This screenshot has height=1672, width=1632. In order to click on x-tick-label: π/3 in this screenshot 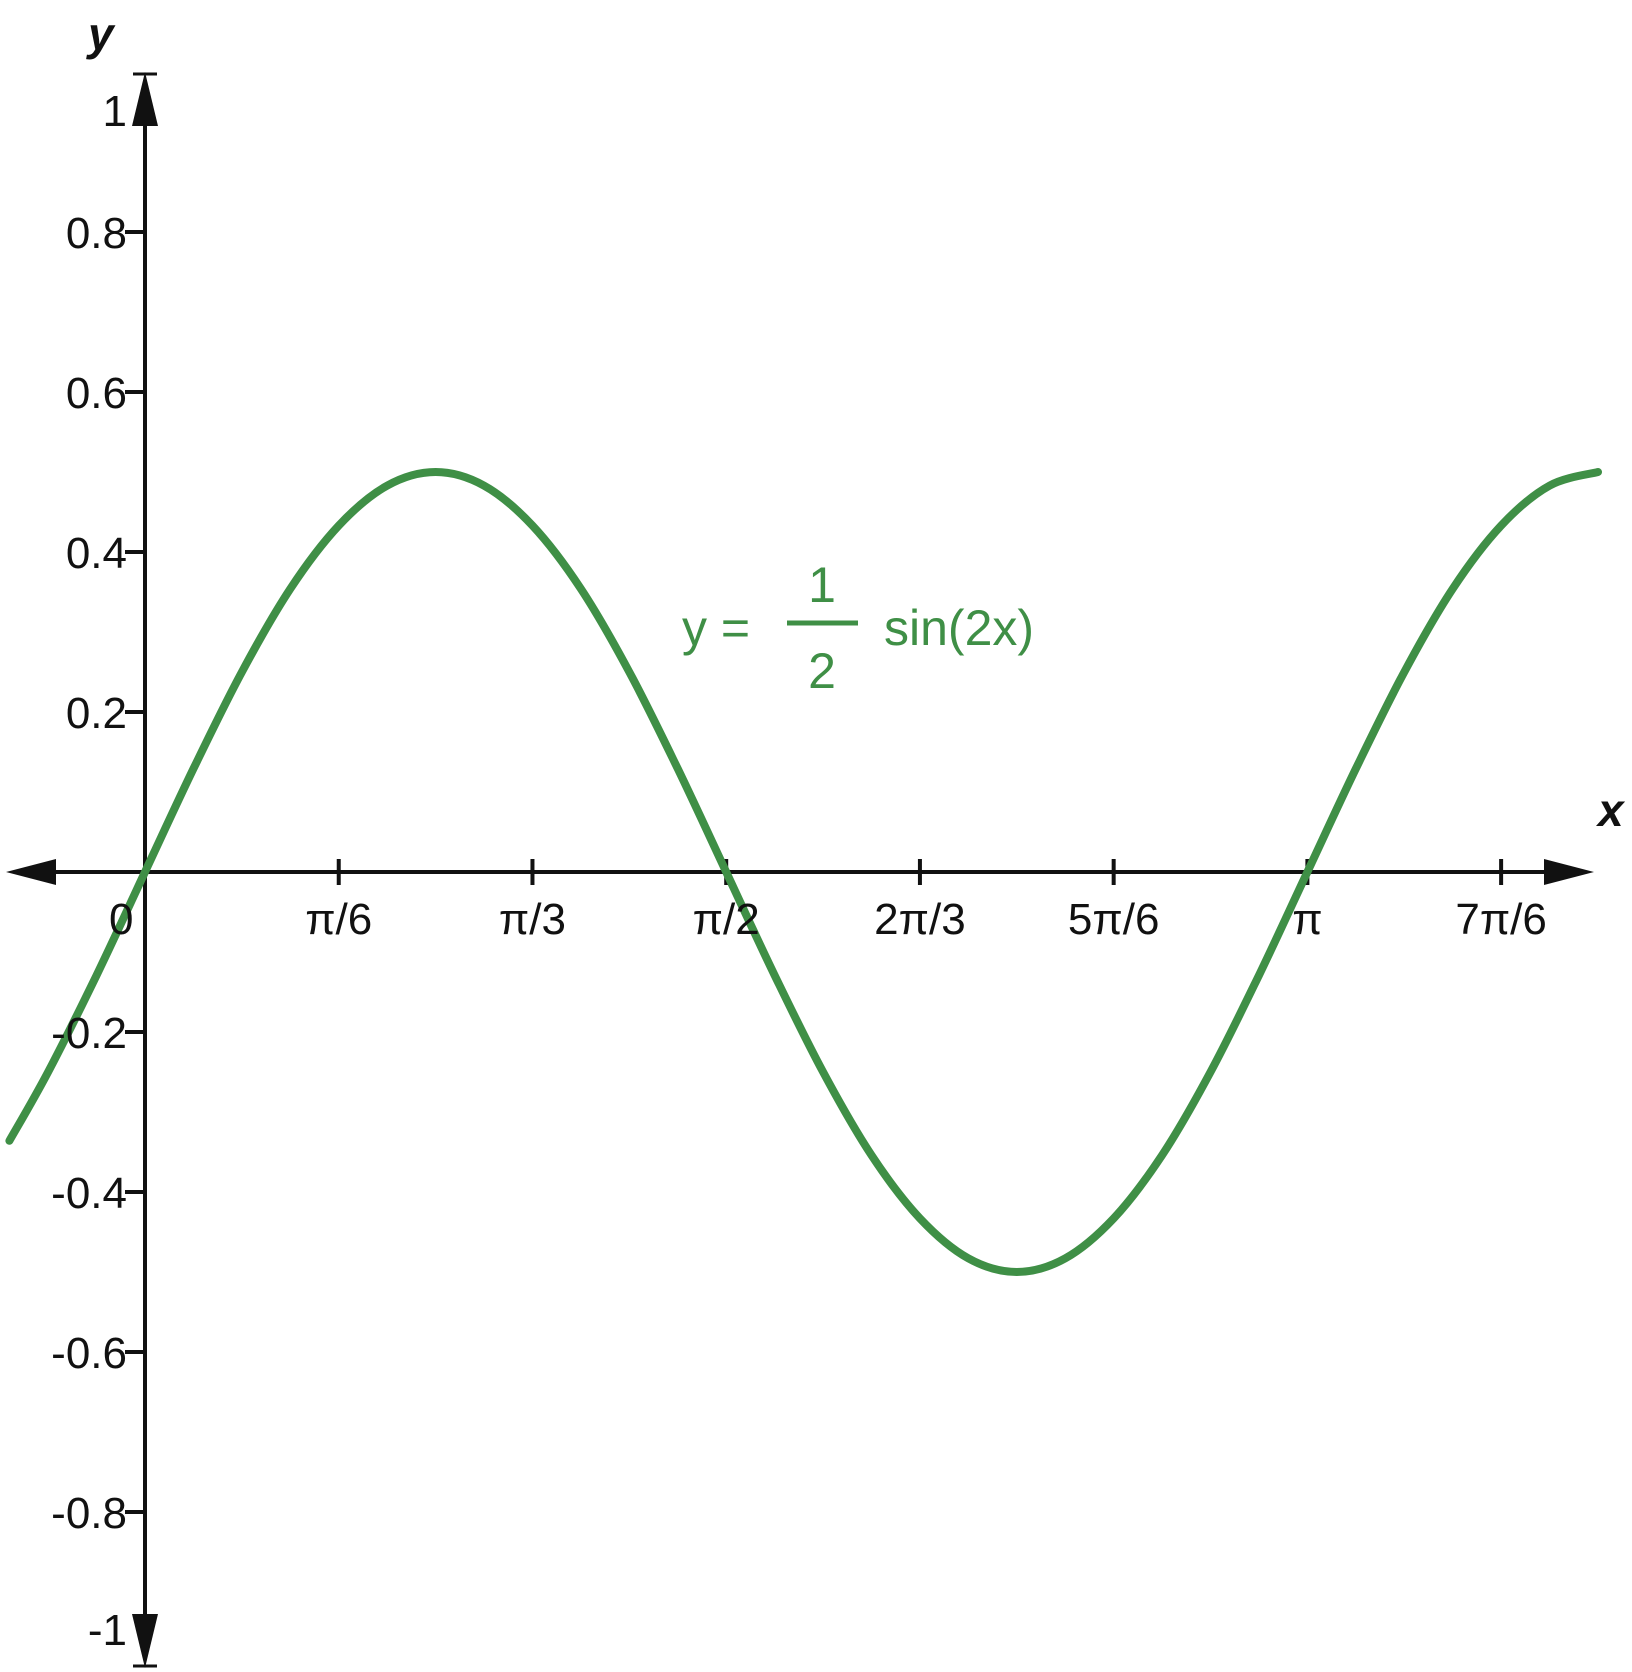, I will do `click(532, 919)`.